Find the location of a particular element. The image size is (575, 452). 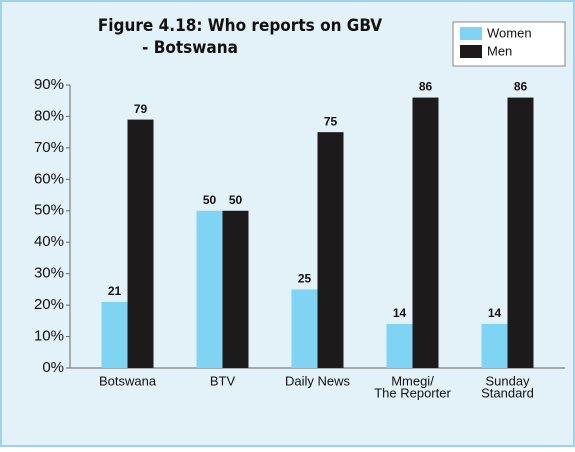

y-tick-label: 30% is located at coordinates (49, 273).